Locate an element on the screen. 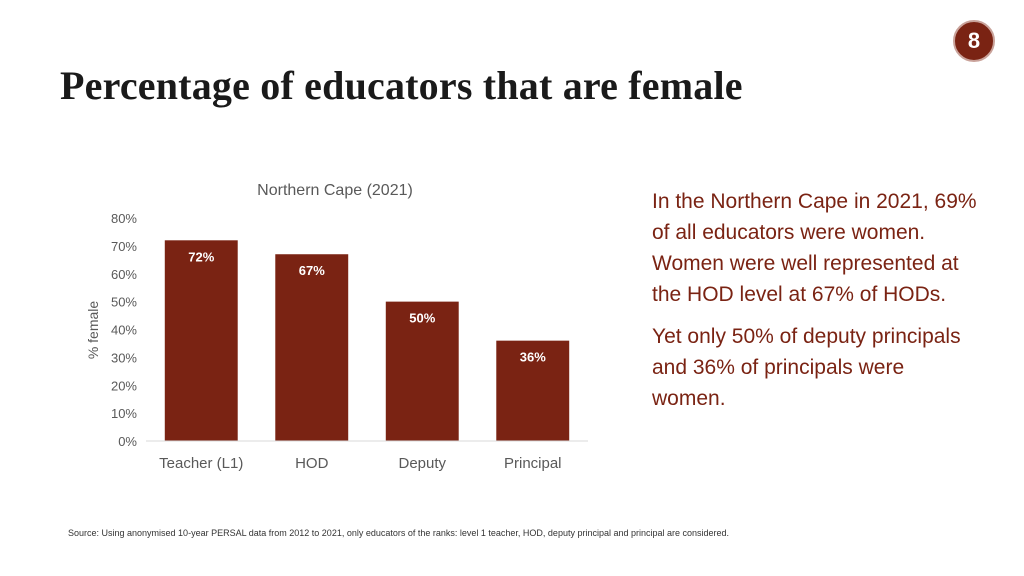 This screenshot has height=576, width=1024. y-axis-ticks: 0% 10% 20% 30% 40% 50% 60% 70% 80% is located at coordinates (124, 330).